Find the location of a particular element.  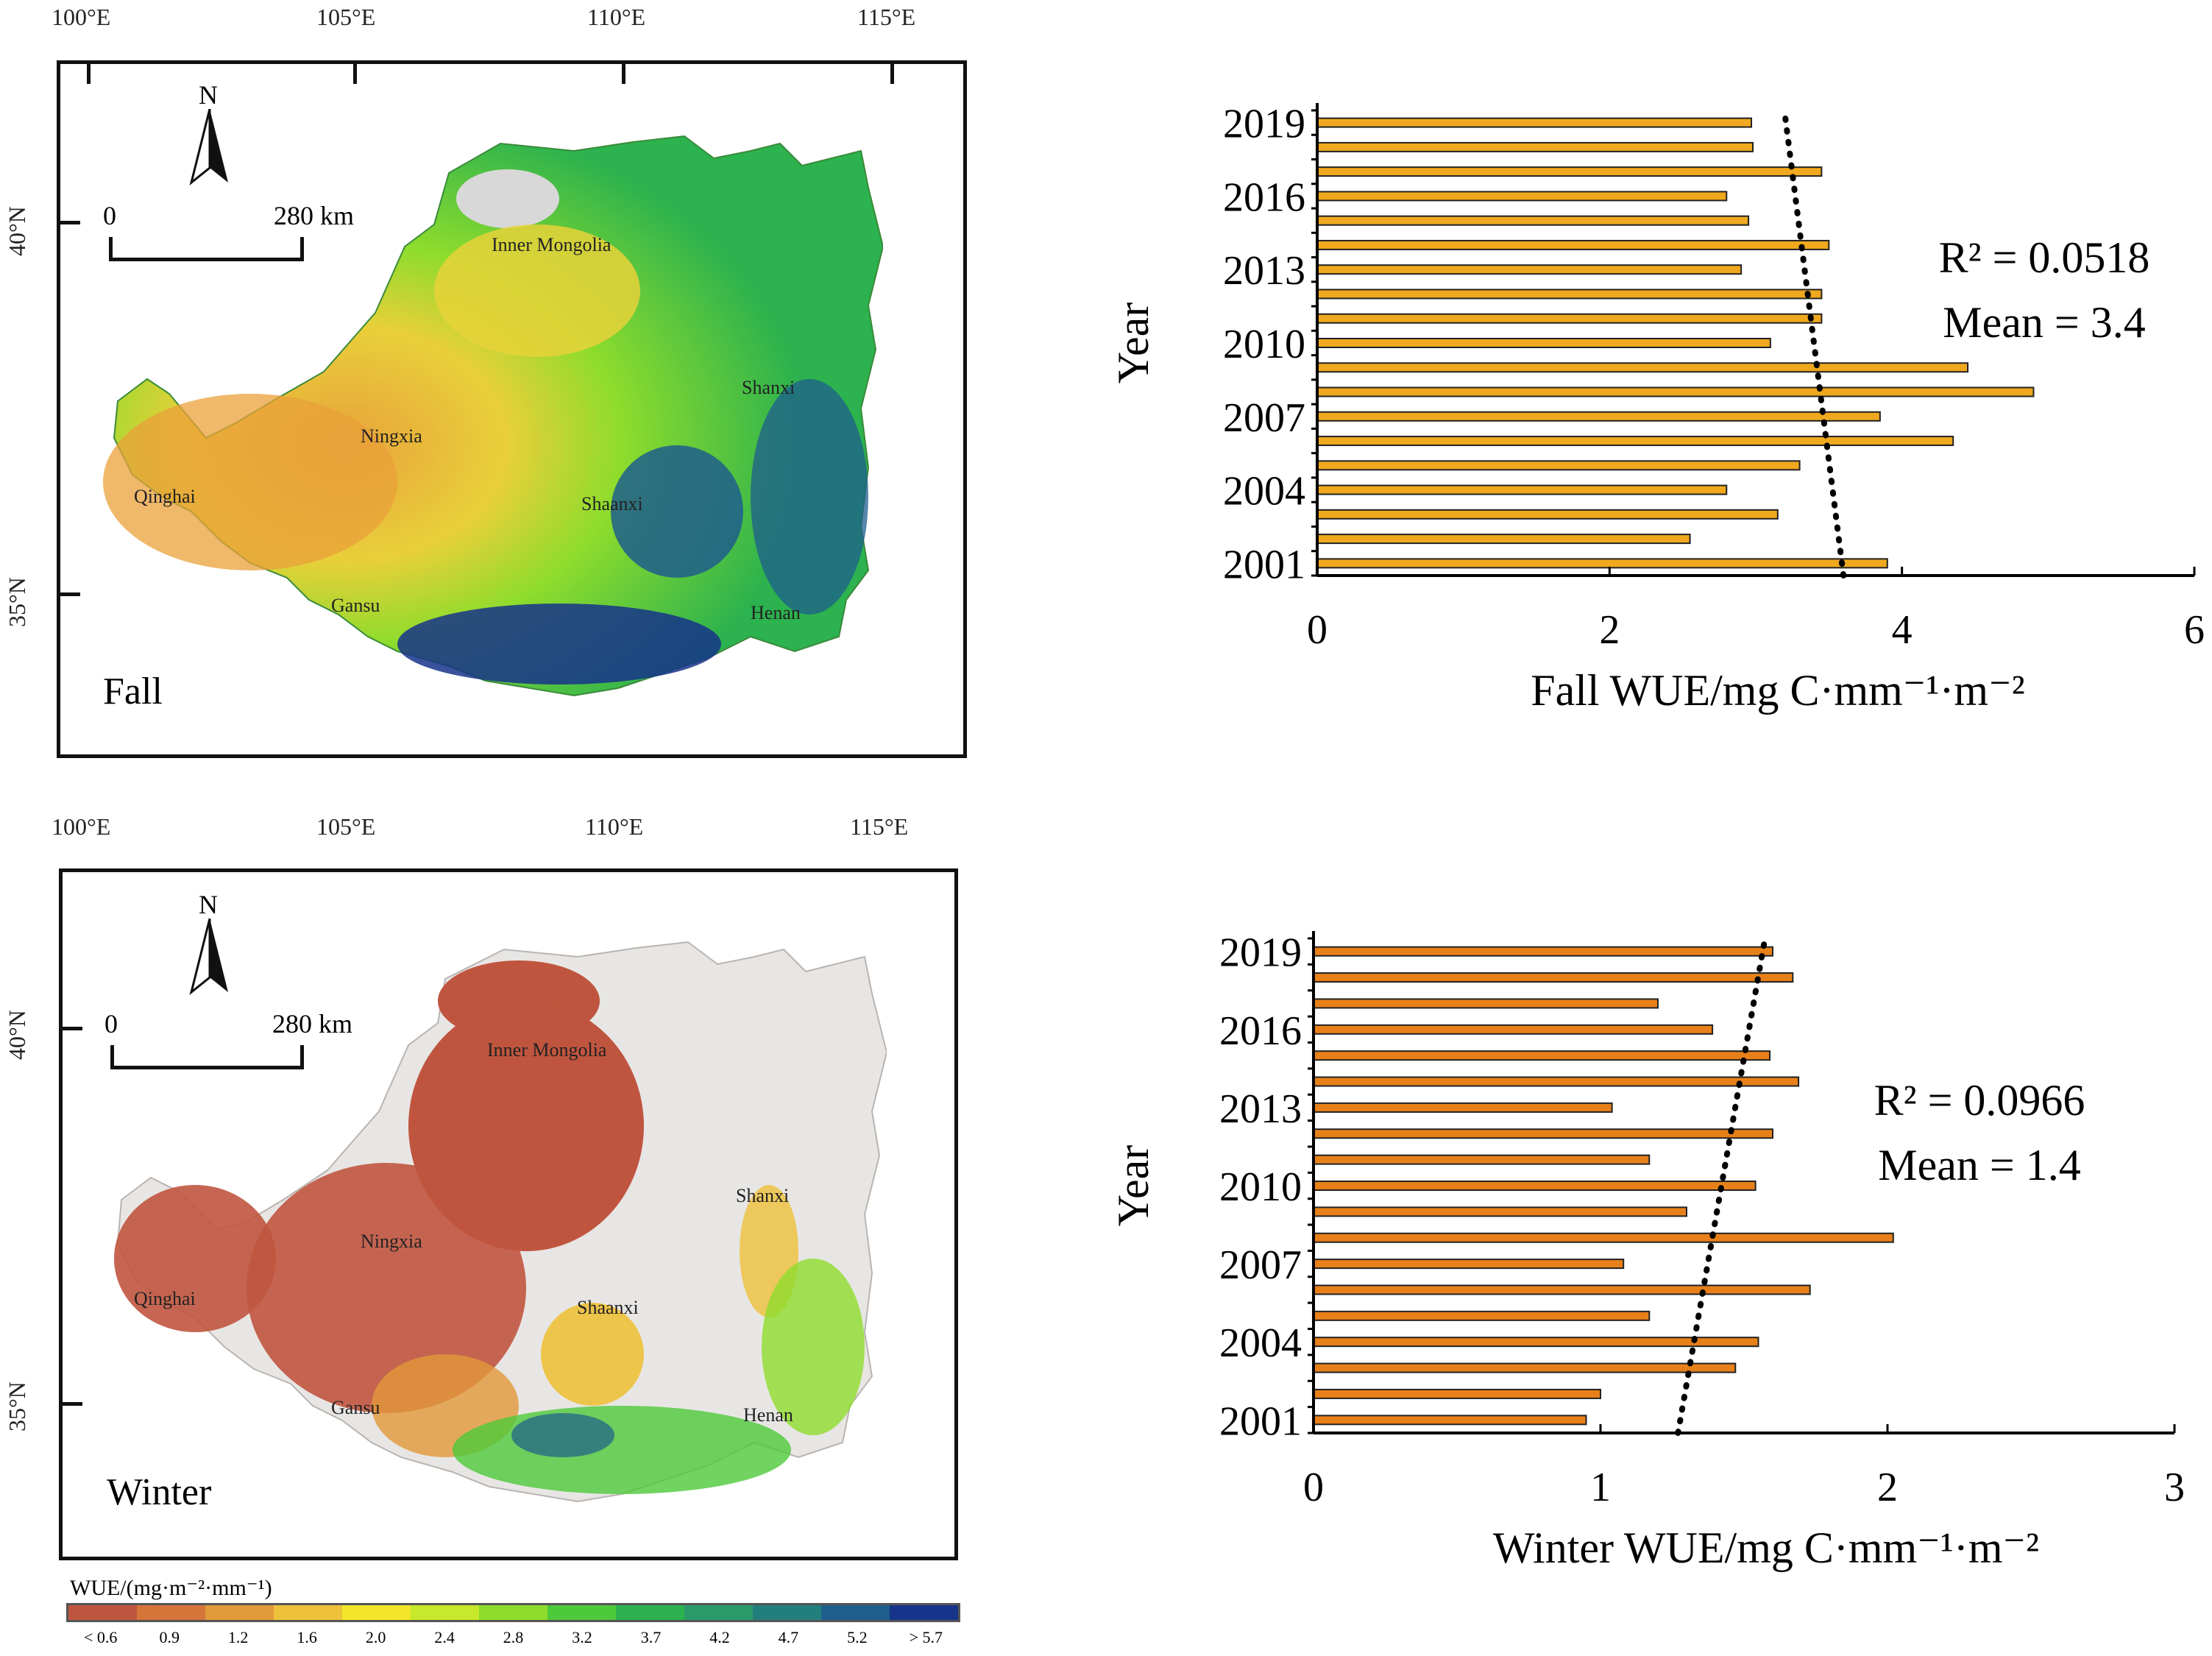

red-zone is located at coordinates (195, 1258).